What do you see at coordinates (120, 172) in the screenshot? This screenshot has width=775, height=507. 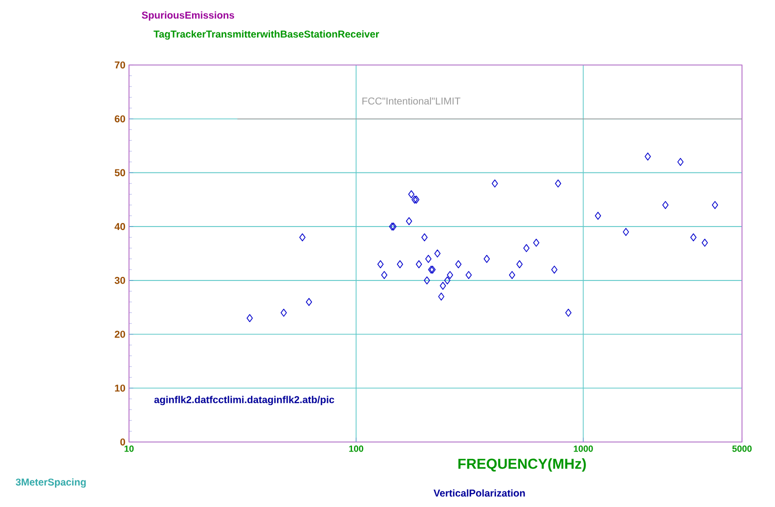 I see `y-tick-label: 50` at bounding box center [120, 172].